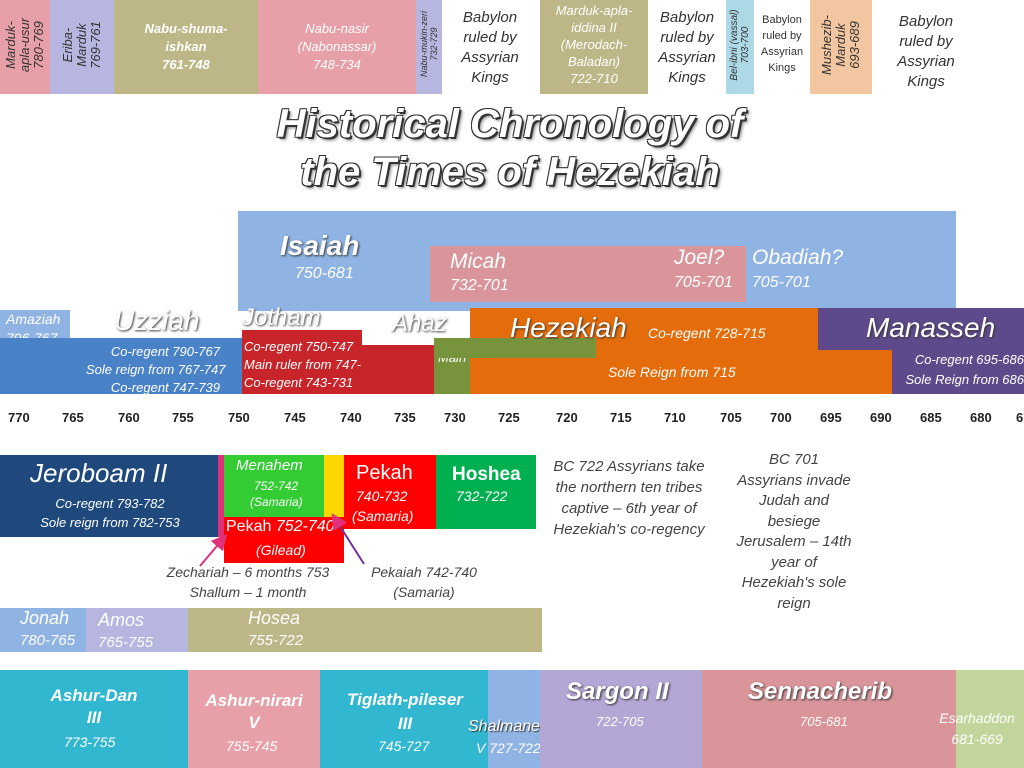 This screenshot has height=768, width=1024. Describe the element at coordinates (794, 480) in the screenshot. I see `note-line: Assyrians invade` at that location.